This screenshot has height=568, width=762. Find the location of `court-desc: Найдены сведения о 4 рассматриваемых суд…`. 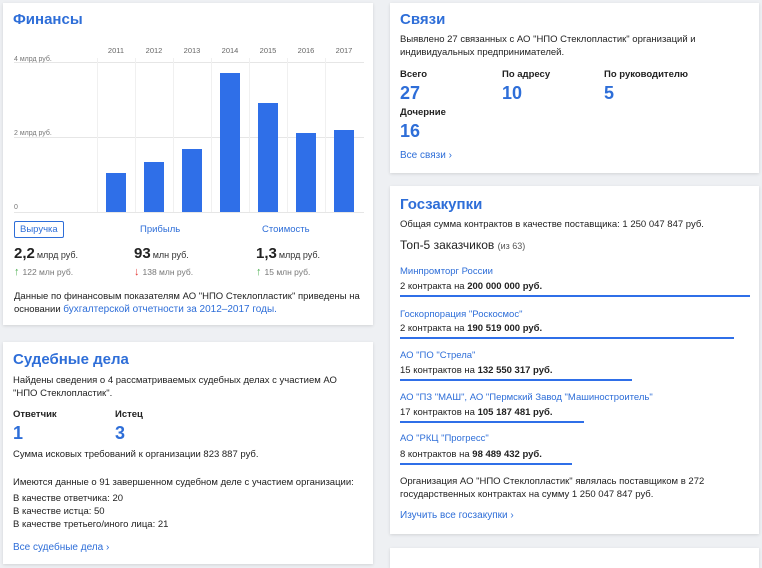

court-desc: Найдены сведения о 4 рассматриваемых суд… is located at coordinates (175, 387).